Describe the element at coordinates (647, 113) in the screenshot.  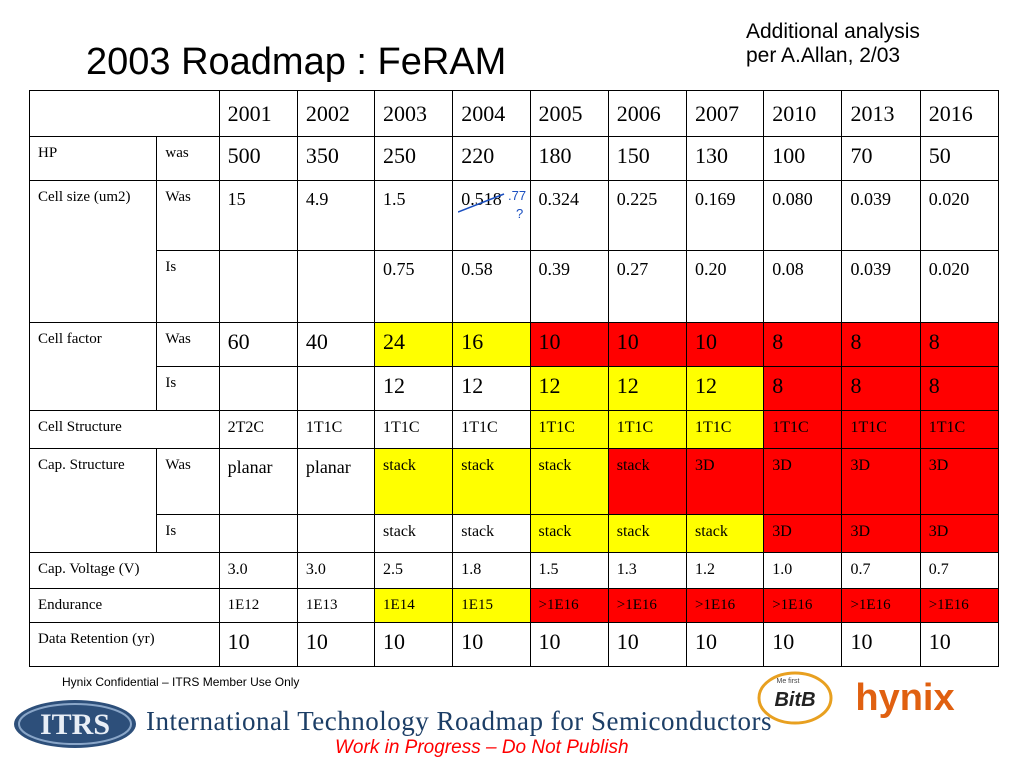
I see `year-cell: 2006` at that location.